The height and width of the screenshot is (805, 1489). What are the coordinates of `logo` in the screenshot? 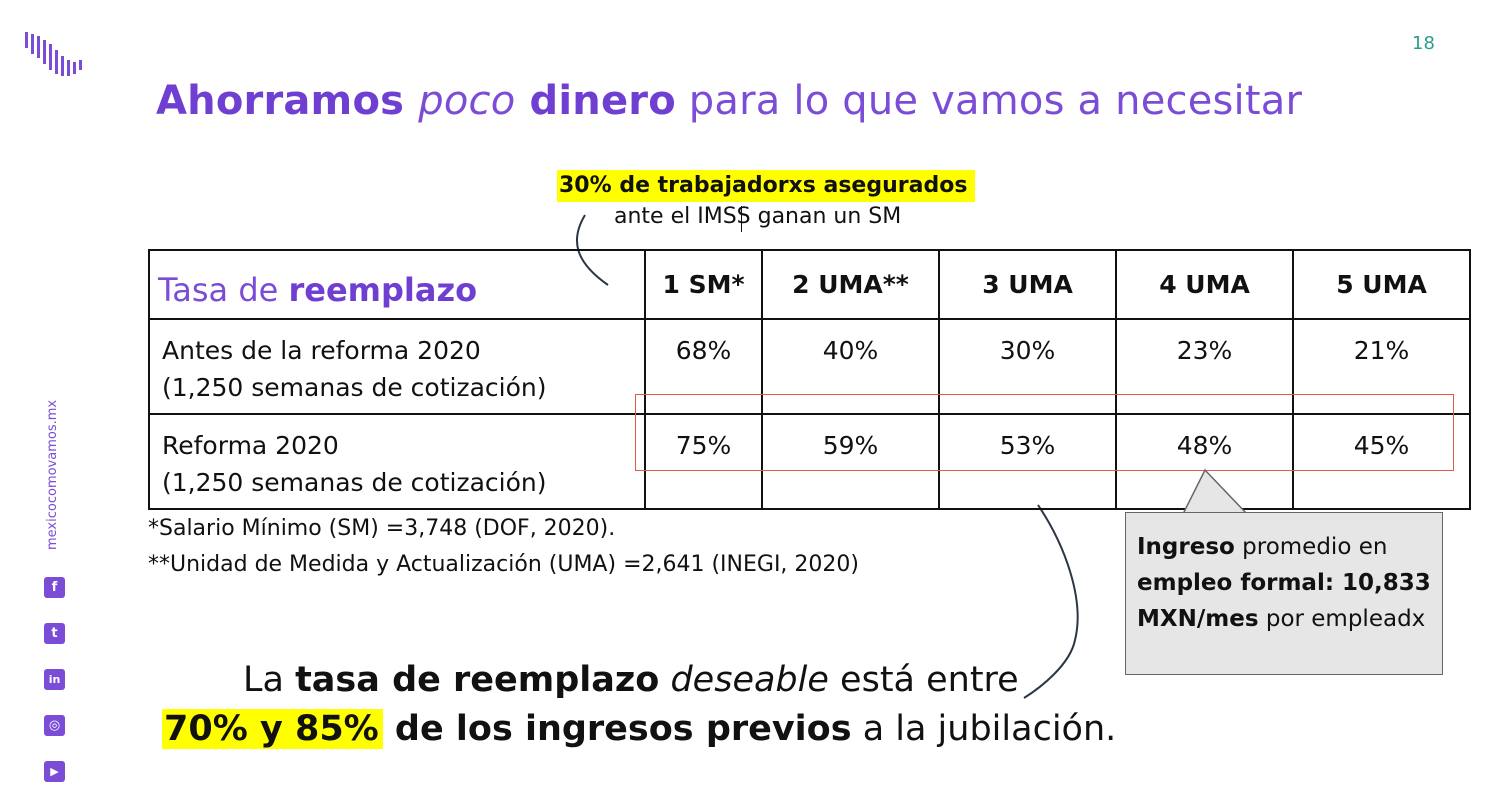 It's located at (53, 54).